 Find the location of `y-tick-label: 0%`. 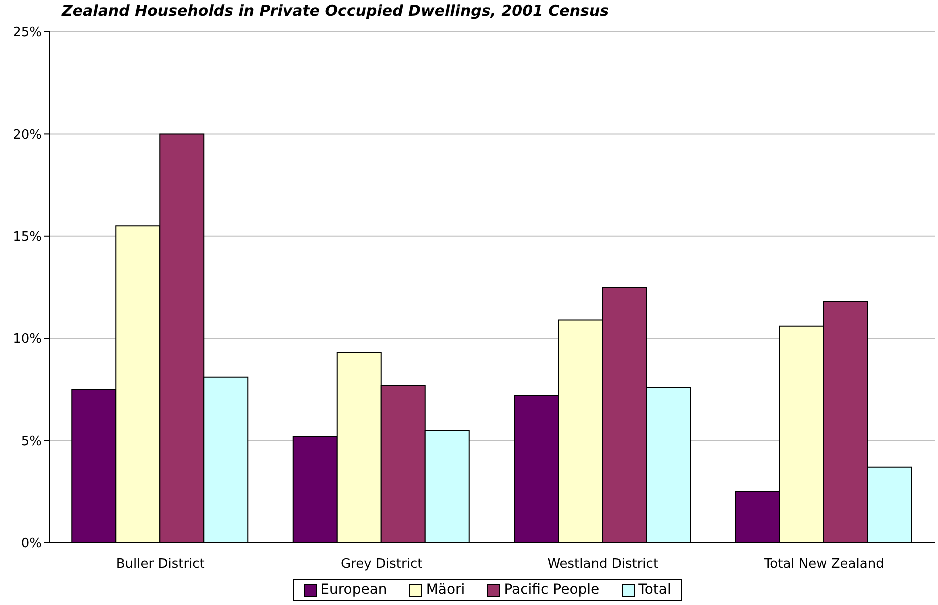

y-tick-label: 0% is located at coordinates (31, 544).